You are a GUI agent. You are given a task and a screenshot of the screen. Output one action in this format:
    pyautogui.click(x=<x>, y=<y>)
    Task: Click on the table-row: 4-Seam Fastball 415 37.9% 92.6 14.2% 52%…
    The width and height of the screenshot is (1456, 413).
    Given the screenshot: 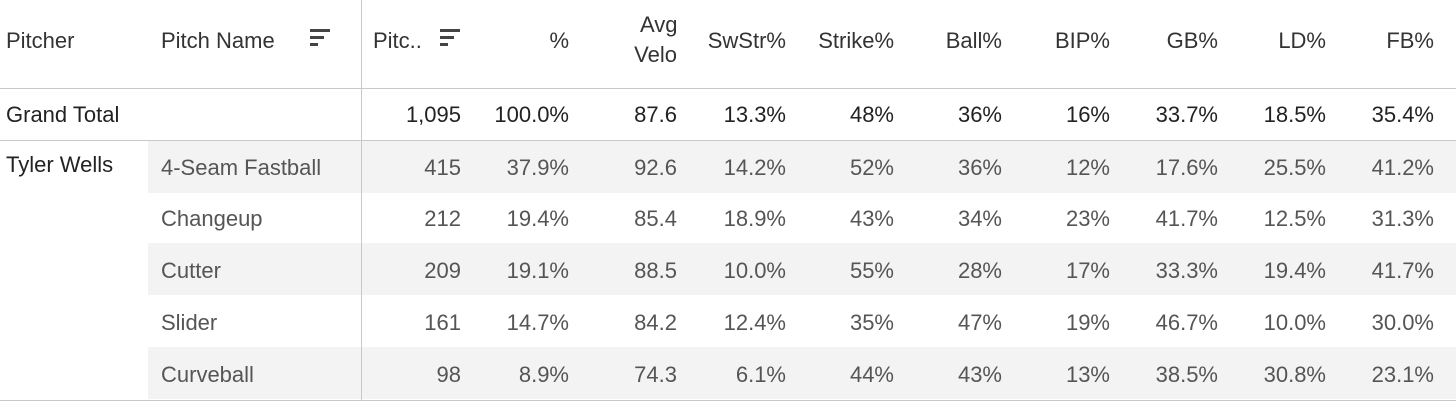 What is the action you would take?
    pyautogui.click(x=728, y=167)
    